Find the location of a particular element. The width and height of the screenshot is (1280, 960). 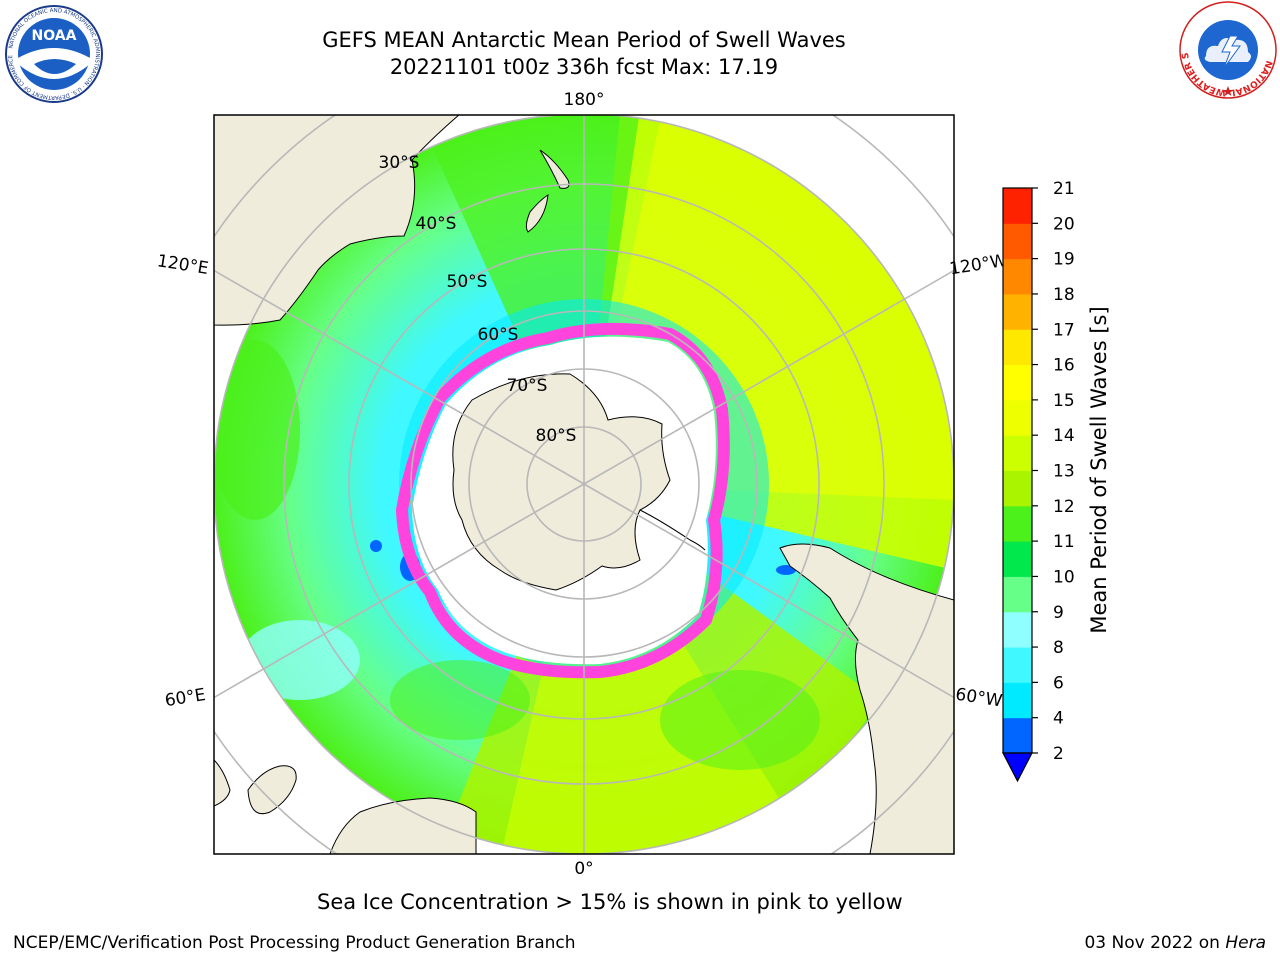

colorbar-under-triangle is located at coordinates (1017, 767).